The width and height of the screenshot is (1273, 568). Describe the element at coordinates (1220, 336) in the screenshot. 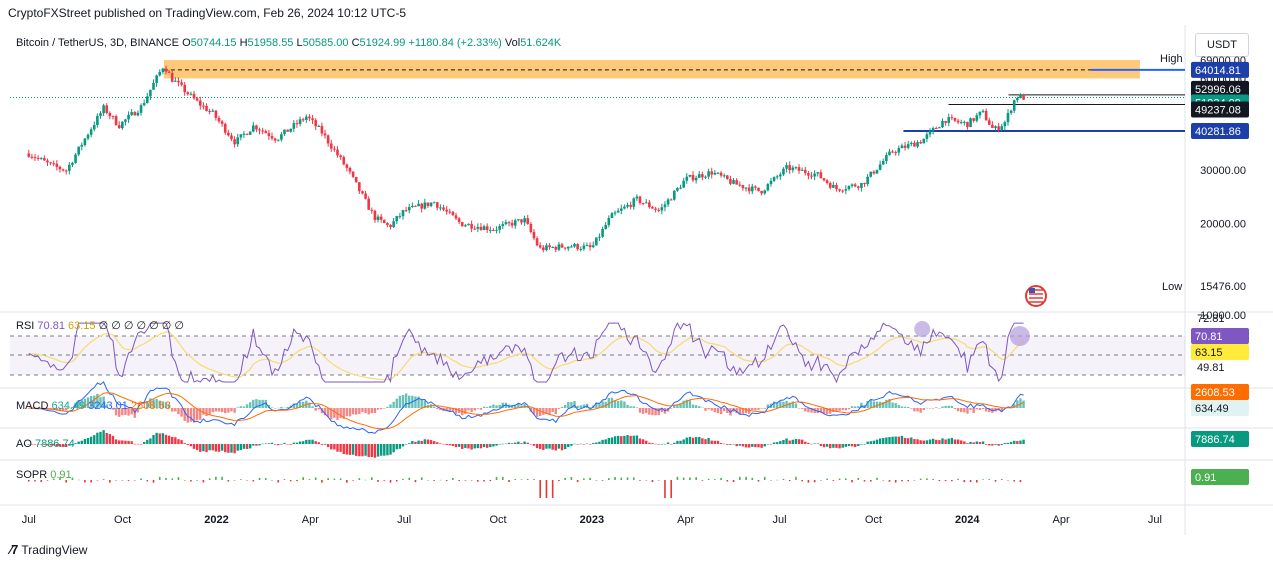

I see `rsi-tag-bg` at that location.